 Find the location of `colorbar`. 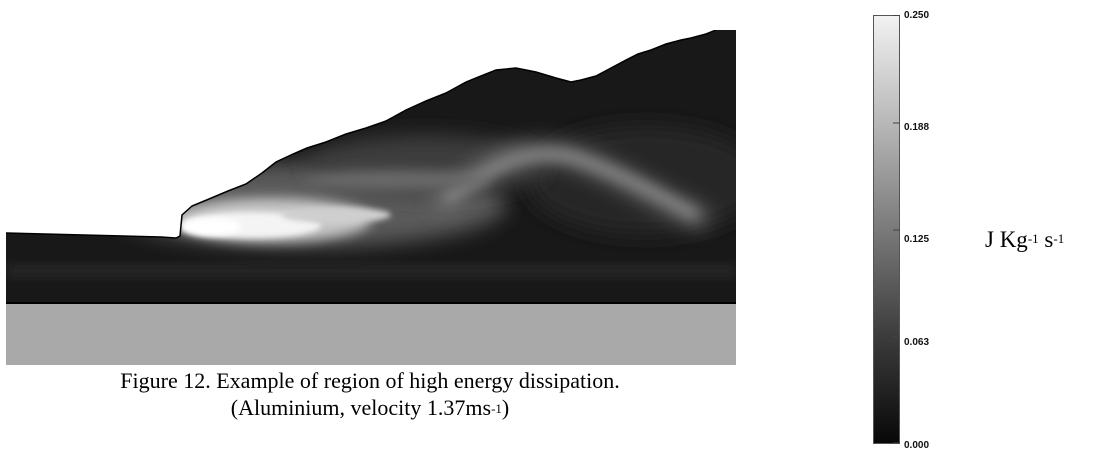

colorbar is located at coordinates (886, 229).